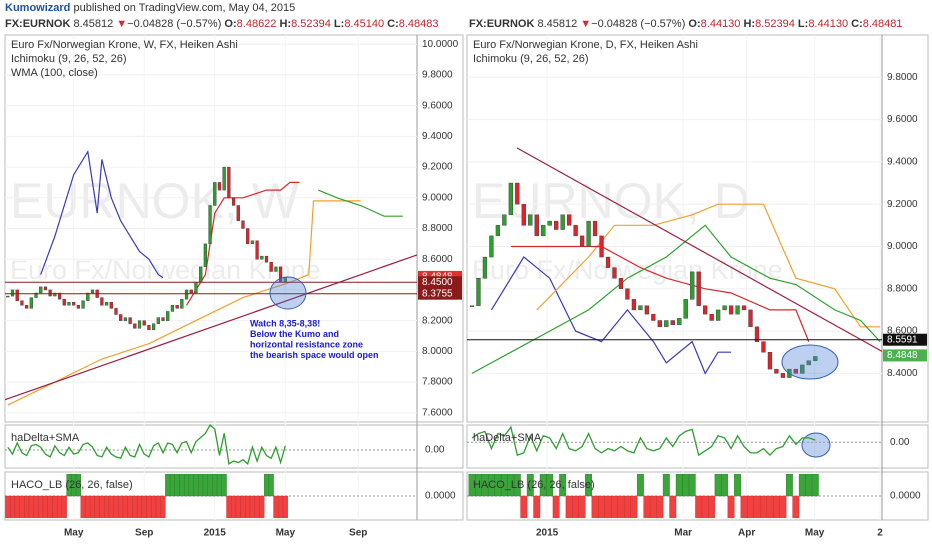 The height and width of the screenshot is (550, 932). What do you see at coordinates (437, 197) in the screenshot?
I see `y-tick-label: 9.0000` at bounding box center [437, 197].